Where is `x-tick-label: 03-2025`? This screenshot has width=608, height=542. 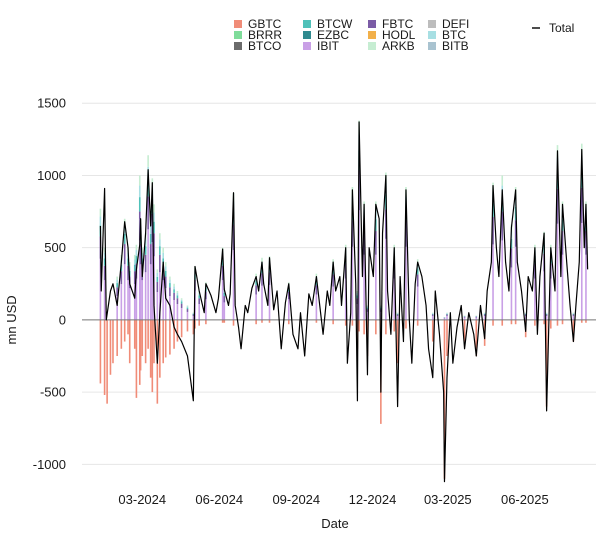
x-tick-label: 03-2025 is located at coordinates (448, 499).